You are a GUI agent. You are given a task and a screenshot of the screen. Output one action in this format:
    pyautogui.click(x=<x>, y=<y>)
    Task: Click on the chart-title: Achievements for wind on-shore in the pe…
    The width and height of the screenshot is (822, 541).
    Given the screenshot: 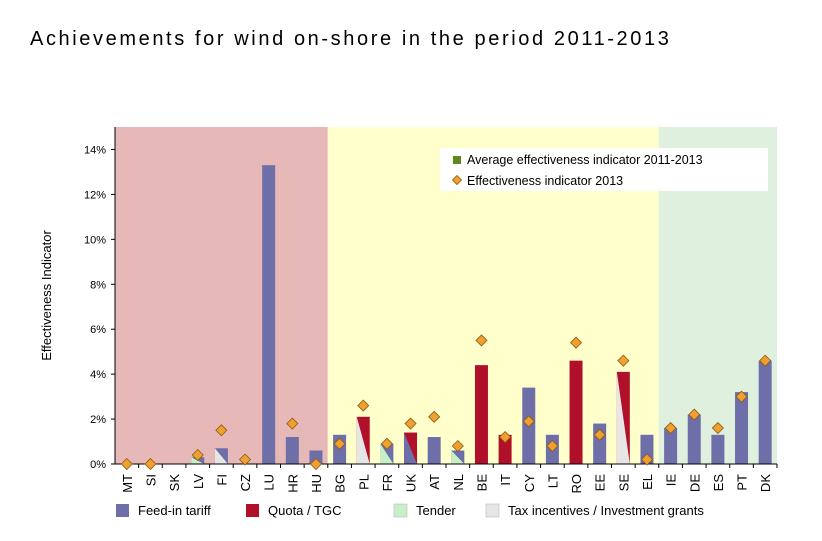 What is the action you would take?
    pyautogui.click(x=351, y=39)
    